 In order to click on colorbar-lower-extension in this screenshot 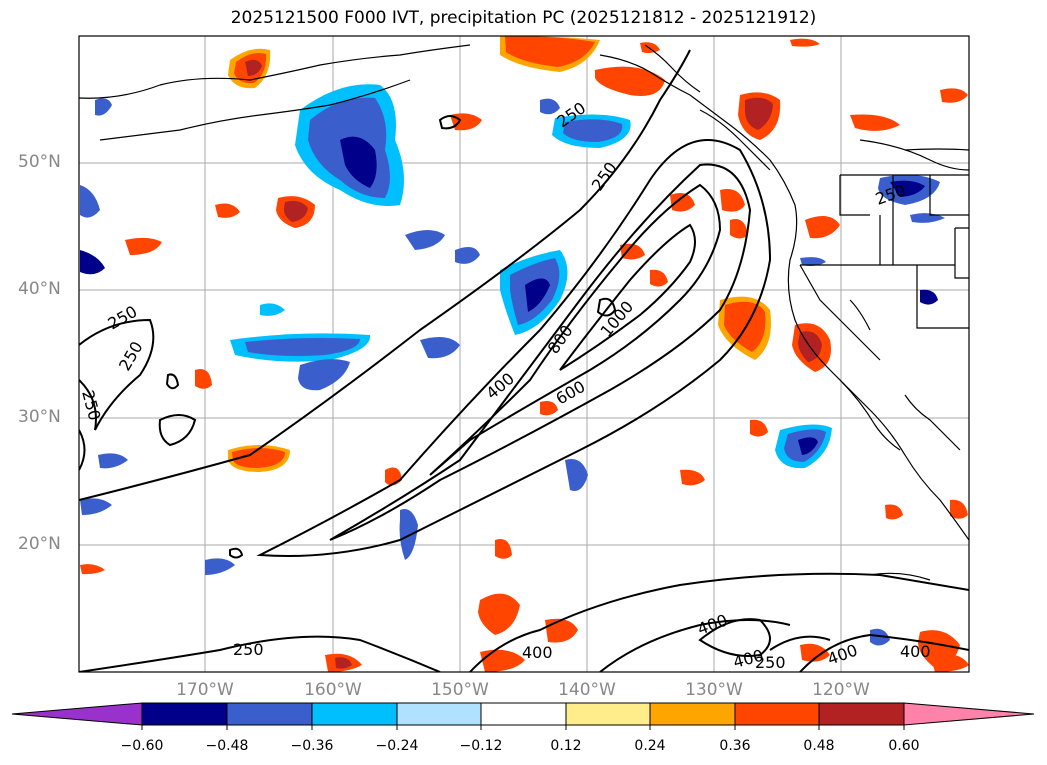, I will do `click(77, 714)`.